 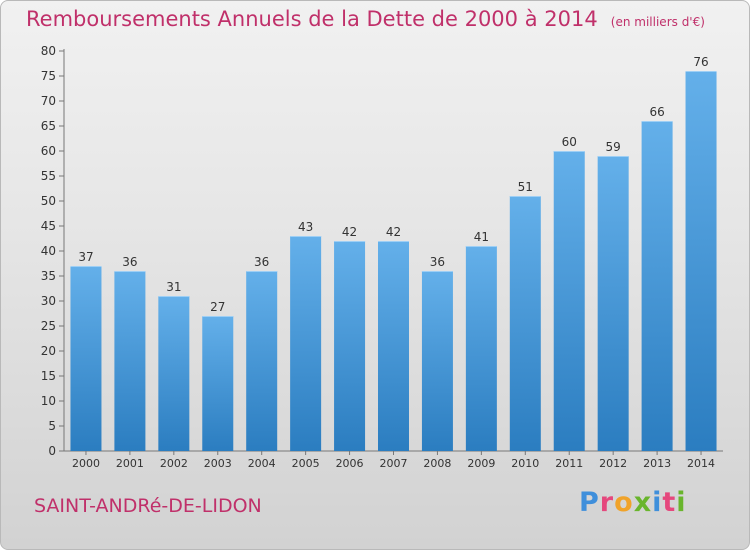 What do you see at coordinates (48, 326) in the screenshot?
I see `y-tick-label: 25` at bounding box center [48, 326].